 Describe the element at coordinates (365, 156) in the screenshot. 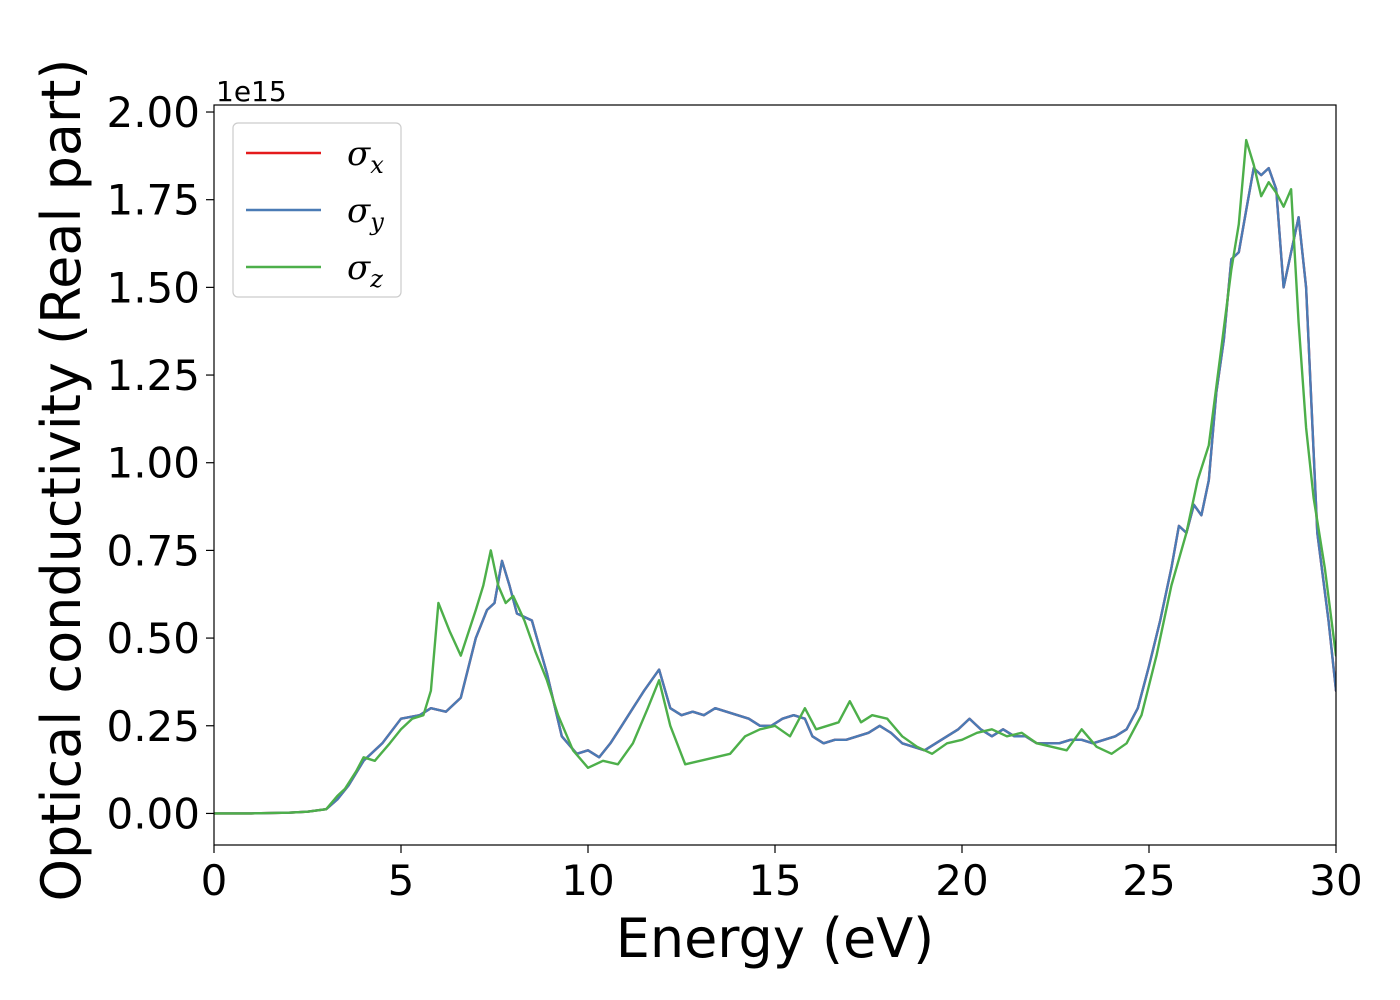

I see `legend-label-x: σx` at that location.